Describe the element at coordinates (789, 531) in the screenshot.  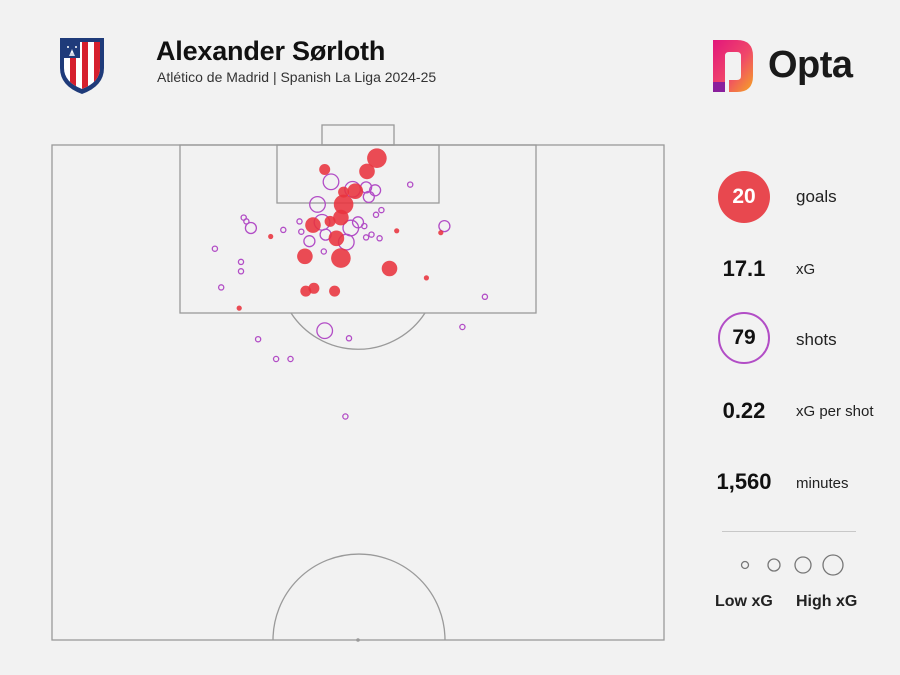
I see `legend-divider` at that location.